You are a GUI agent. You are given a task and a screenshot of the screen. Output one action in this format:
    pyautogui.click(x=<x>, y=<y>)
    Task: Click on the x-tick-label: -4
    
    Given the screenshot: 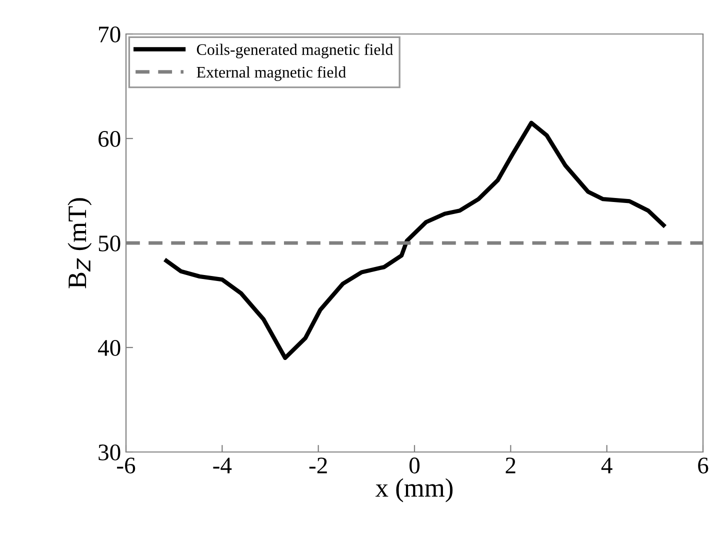 What is the action you would take?
    pyautogui.click(x=222, y=466)
    